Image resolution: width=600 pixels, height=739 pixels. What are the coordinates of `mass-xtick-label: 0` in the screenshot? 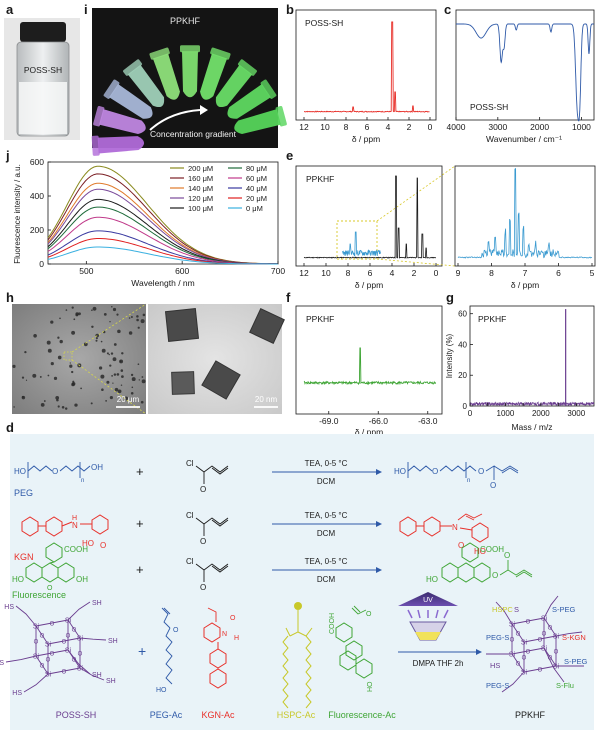 It's located at (470, 413).